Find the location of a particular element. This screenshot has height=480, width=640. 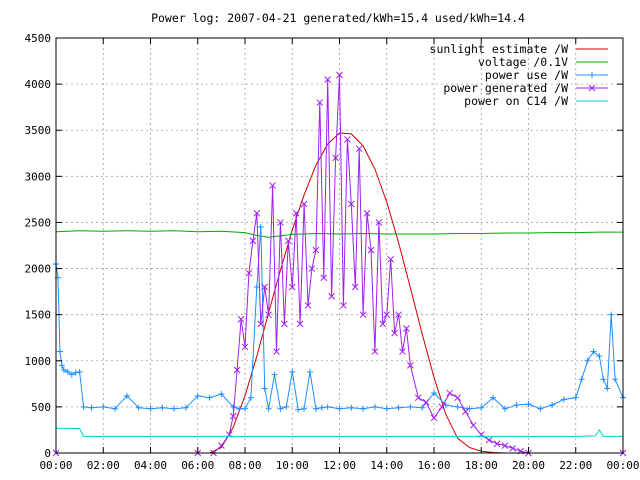

x-tick-label: 14:00 is located at coordinates (386, 465).